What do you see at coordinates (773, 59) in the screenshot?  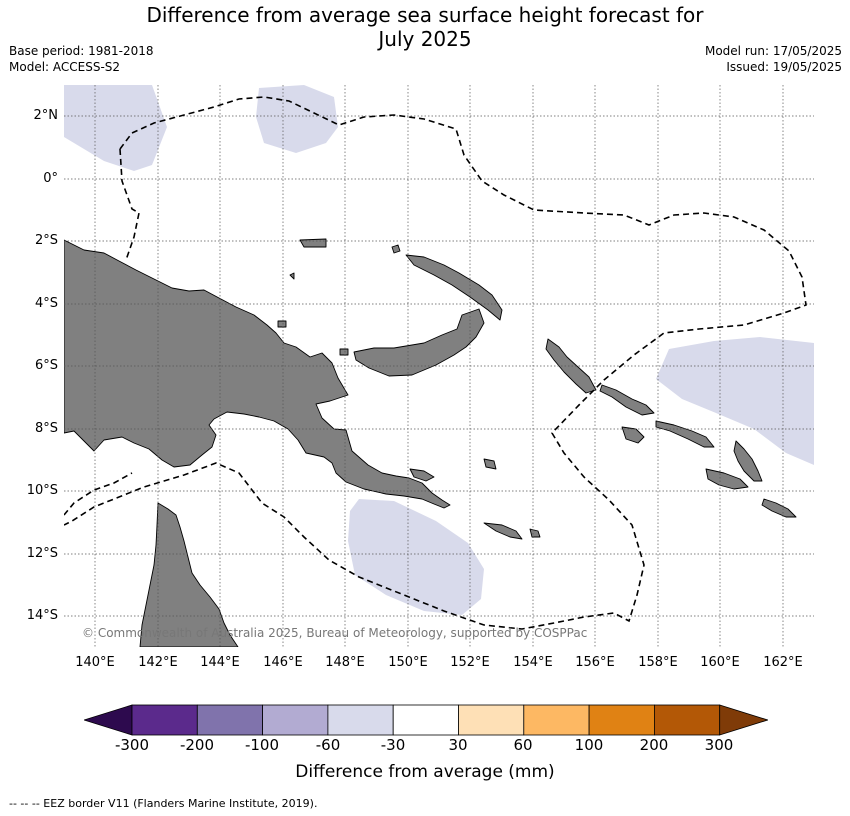 I see `meta-right: Model run: 17/05/2025 Issued: 19/05/2025` at bounding box center [773, 59].